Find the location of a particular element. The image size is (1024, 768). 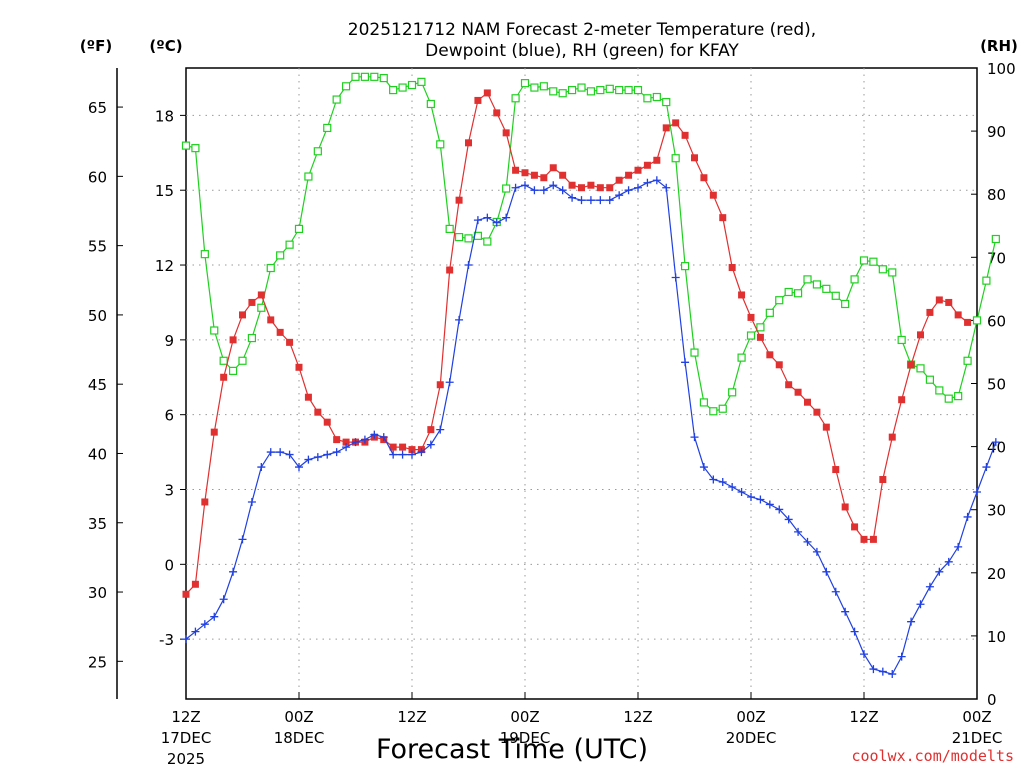

rh-axis: 0 10 20 30 40 50 60 70 80 90 100 is located at coordinates (993, 384).